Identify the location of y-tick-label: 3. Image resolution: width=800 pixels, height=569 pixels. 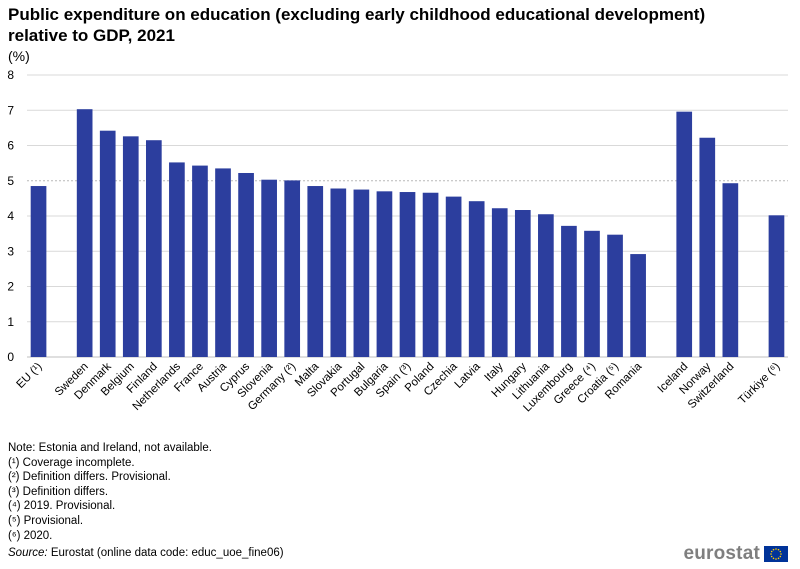
(10, 251).